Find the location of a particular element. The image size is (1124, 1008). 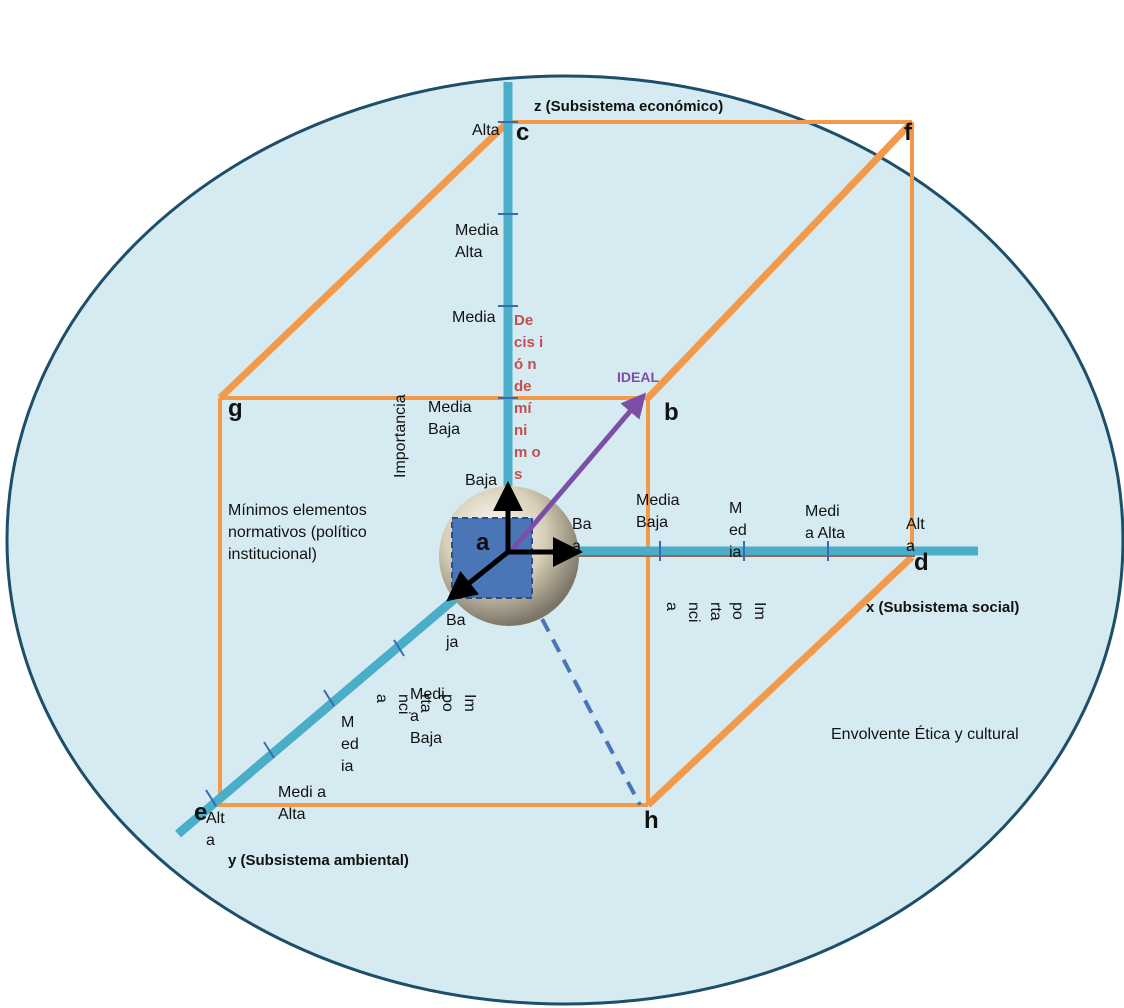

minimum-arrows is located at coordinates (514, 541).